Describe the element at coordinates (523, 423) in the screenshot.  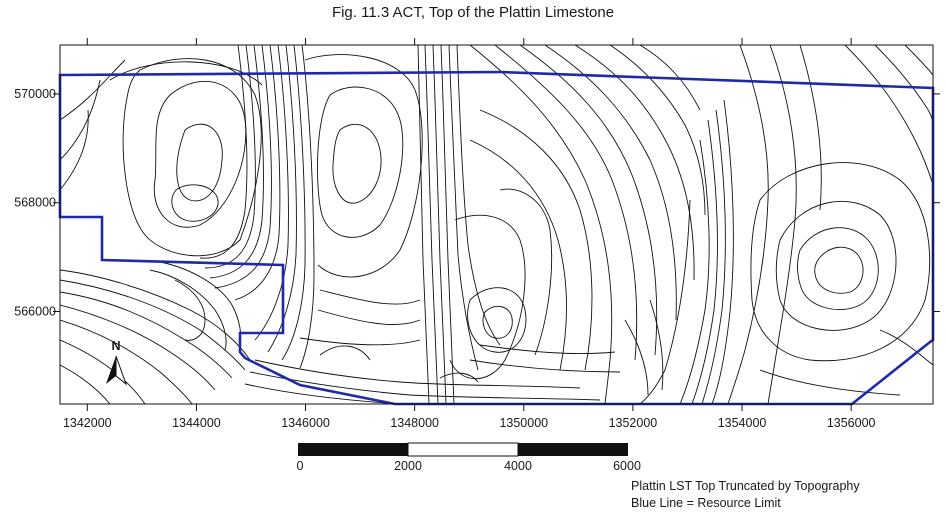
I see `x-tick-label: 1350000` at that location.